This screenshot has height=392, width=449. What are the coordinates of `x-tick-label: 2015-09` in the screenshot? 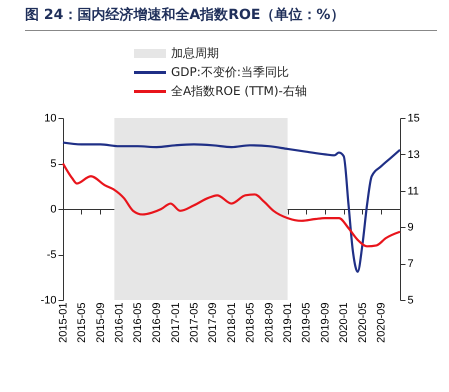 It's located at (100, 322).